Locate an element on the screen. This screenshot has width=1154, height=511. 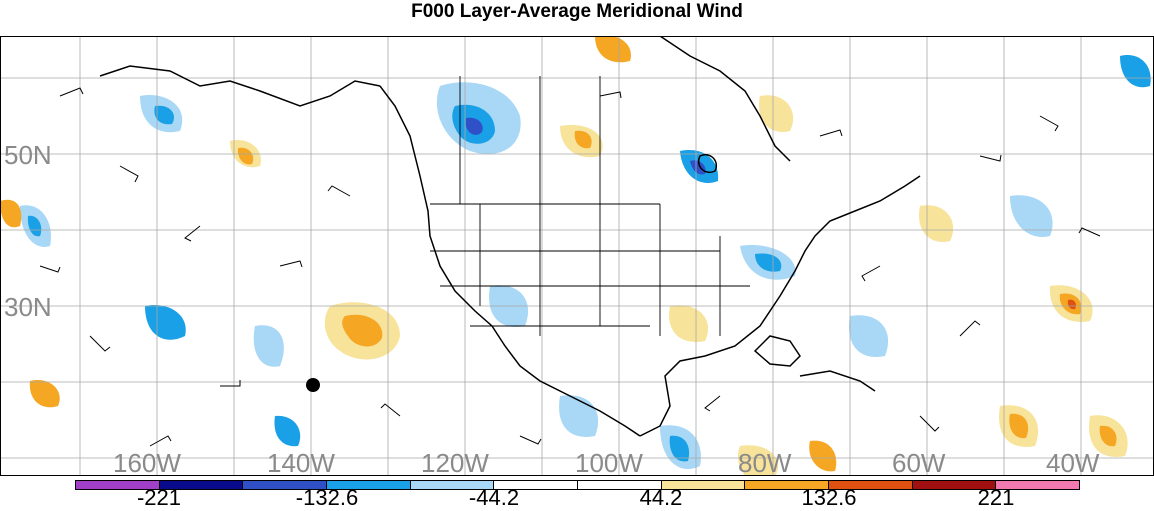
lon-label-40w: 40W is located at coordinates (1073, 462).